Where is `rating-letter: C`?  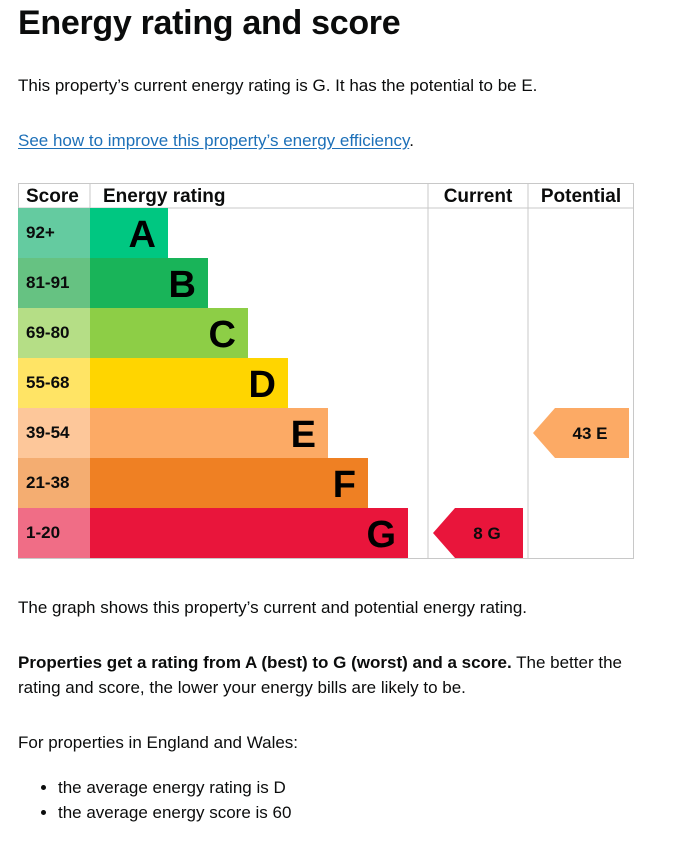
rating-letter: C is located at coordinates (222, 335).